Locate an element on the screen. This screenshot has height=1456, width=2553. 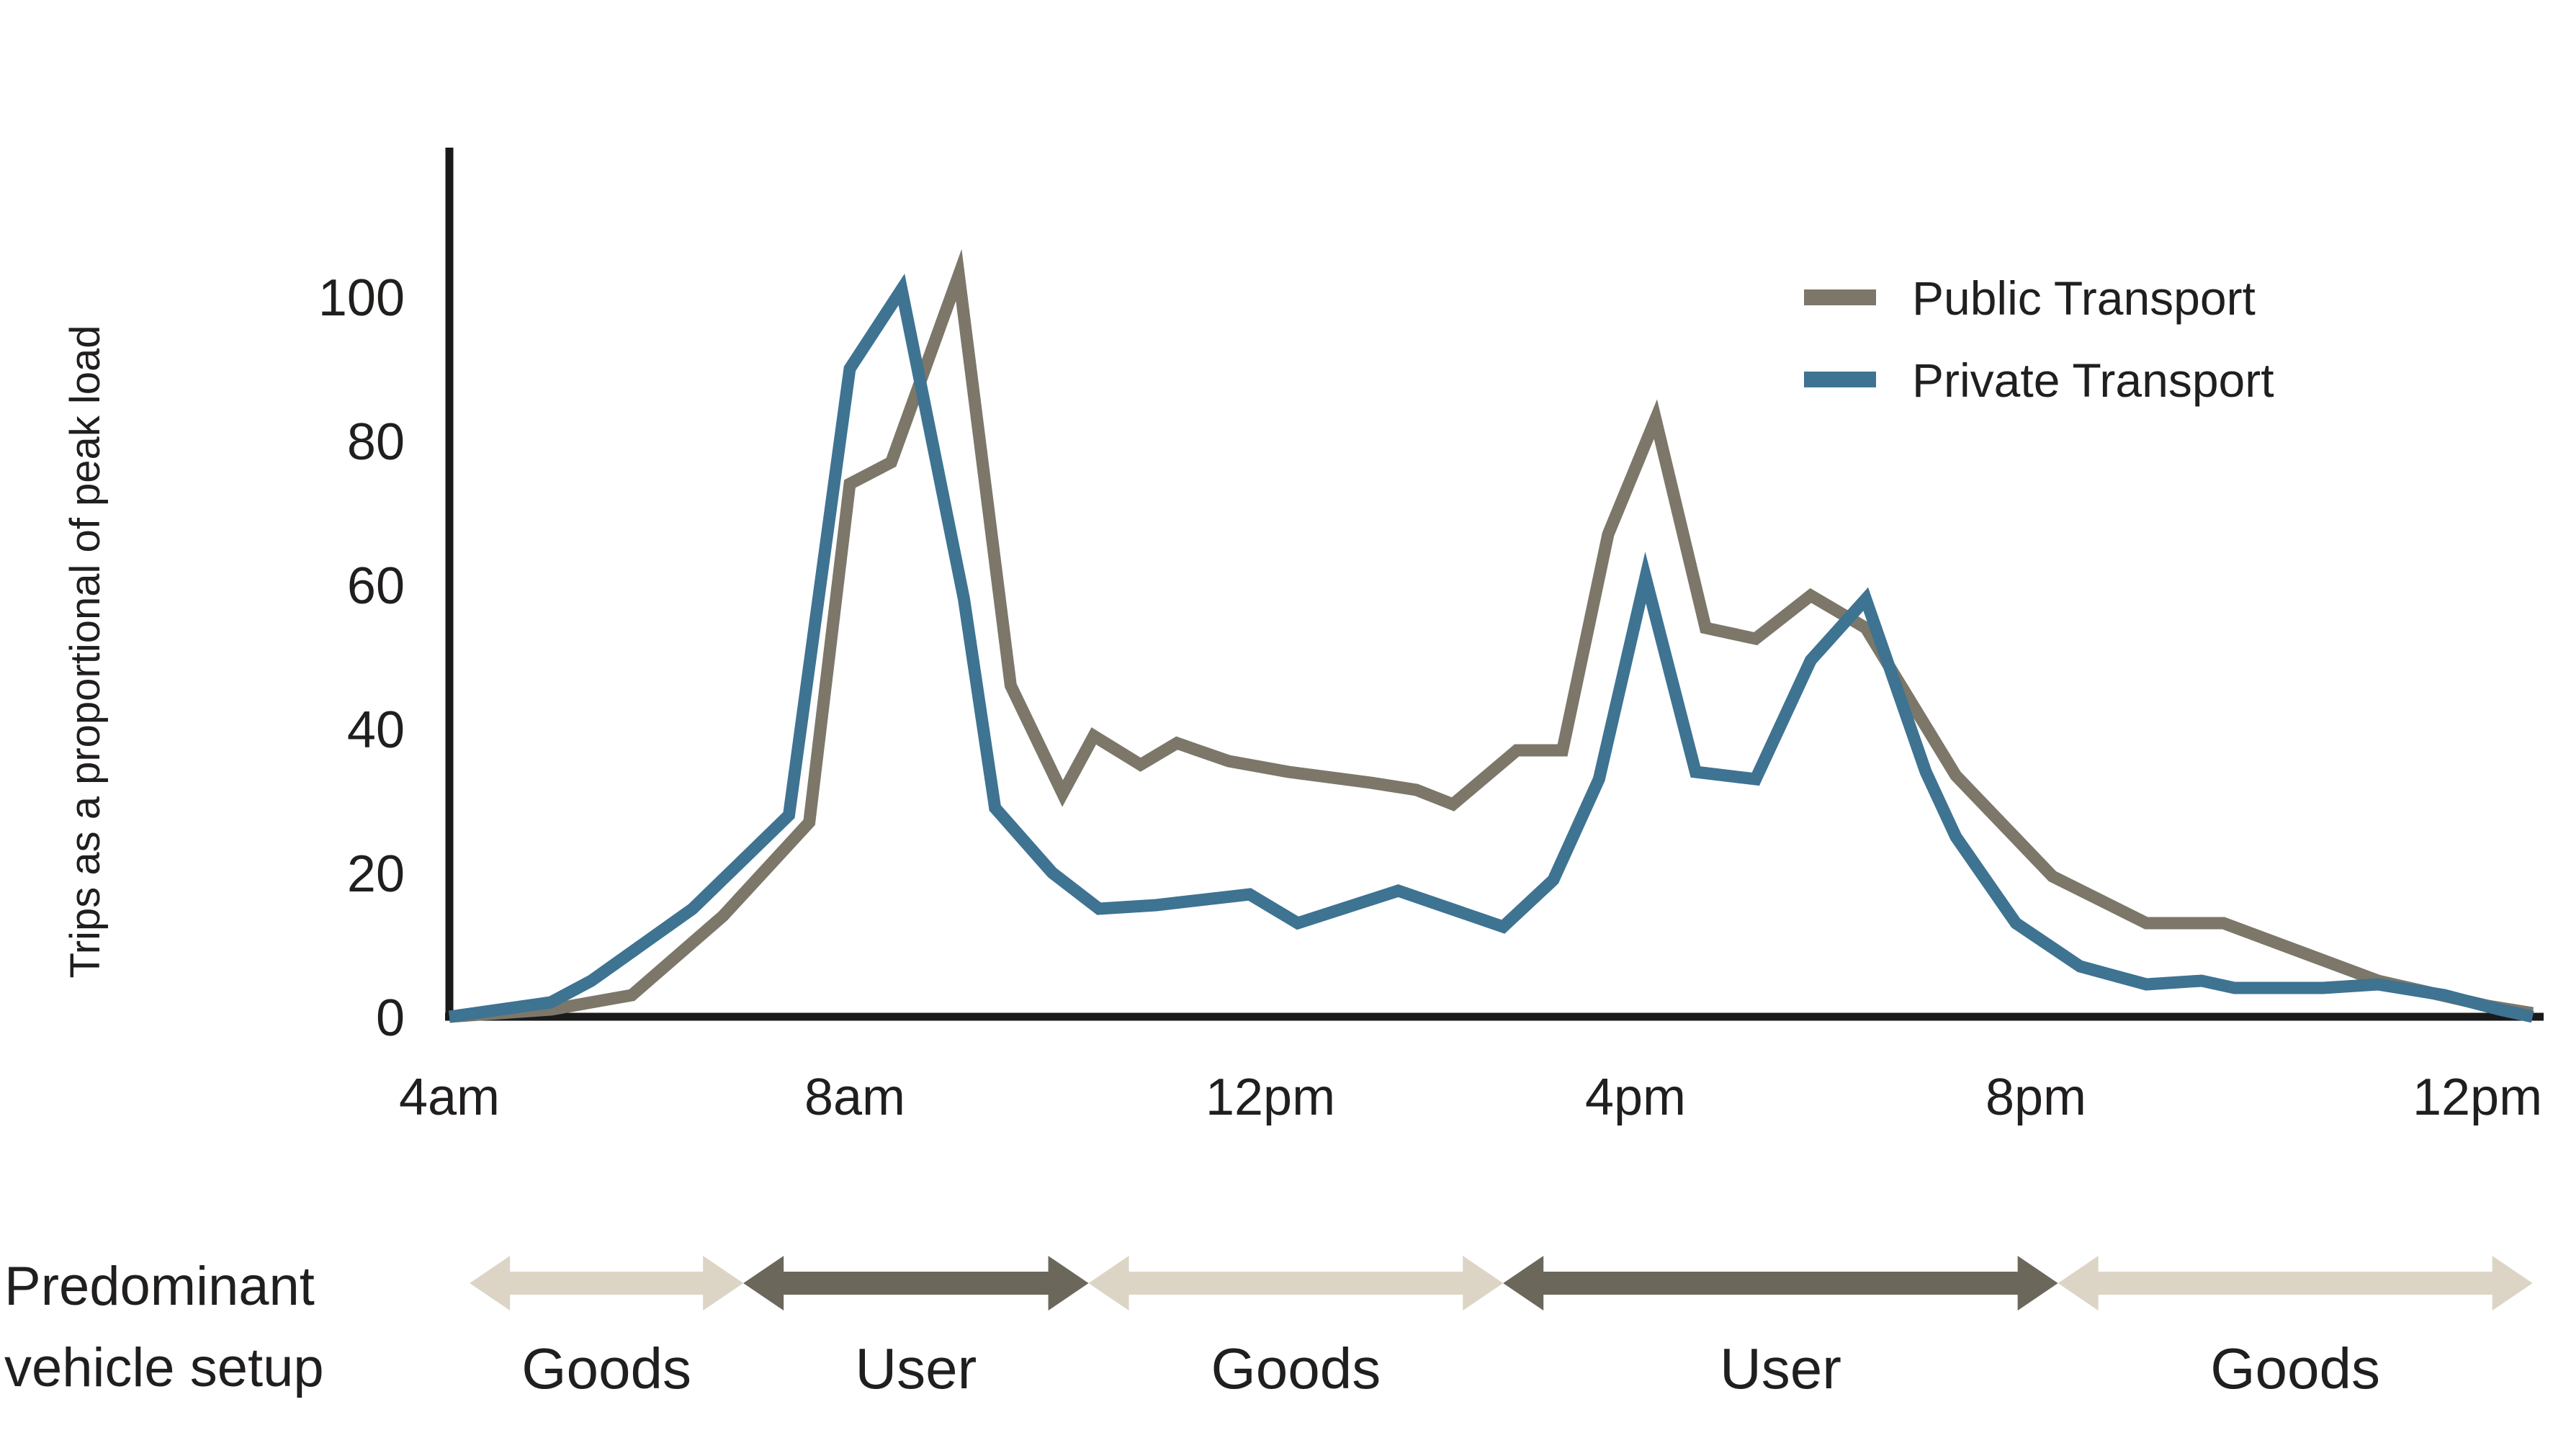
y-axis-title: Trips as a proportional of peak load is located at coordinates (85, 651).